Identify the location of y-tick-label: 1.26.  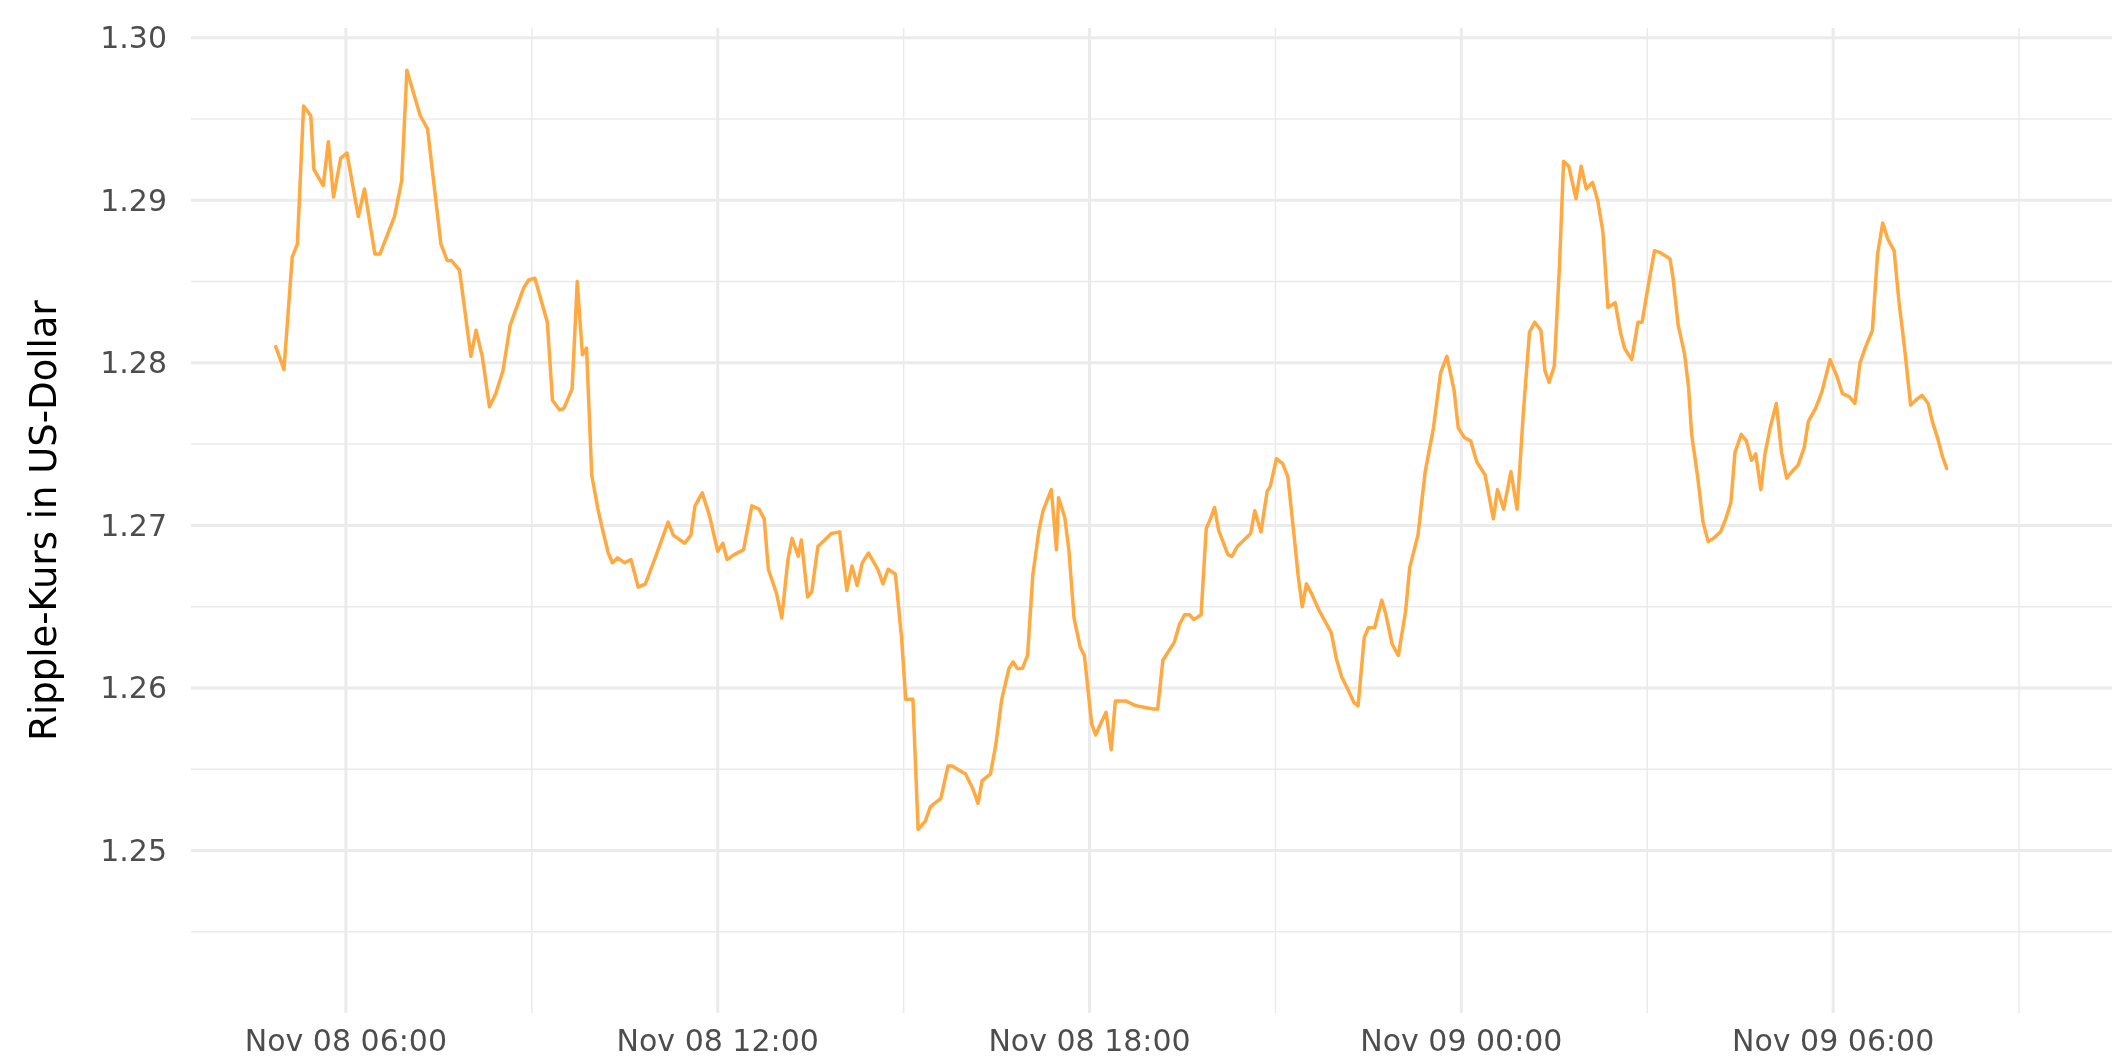
(133, 688).